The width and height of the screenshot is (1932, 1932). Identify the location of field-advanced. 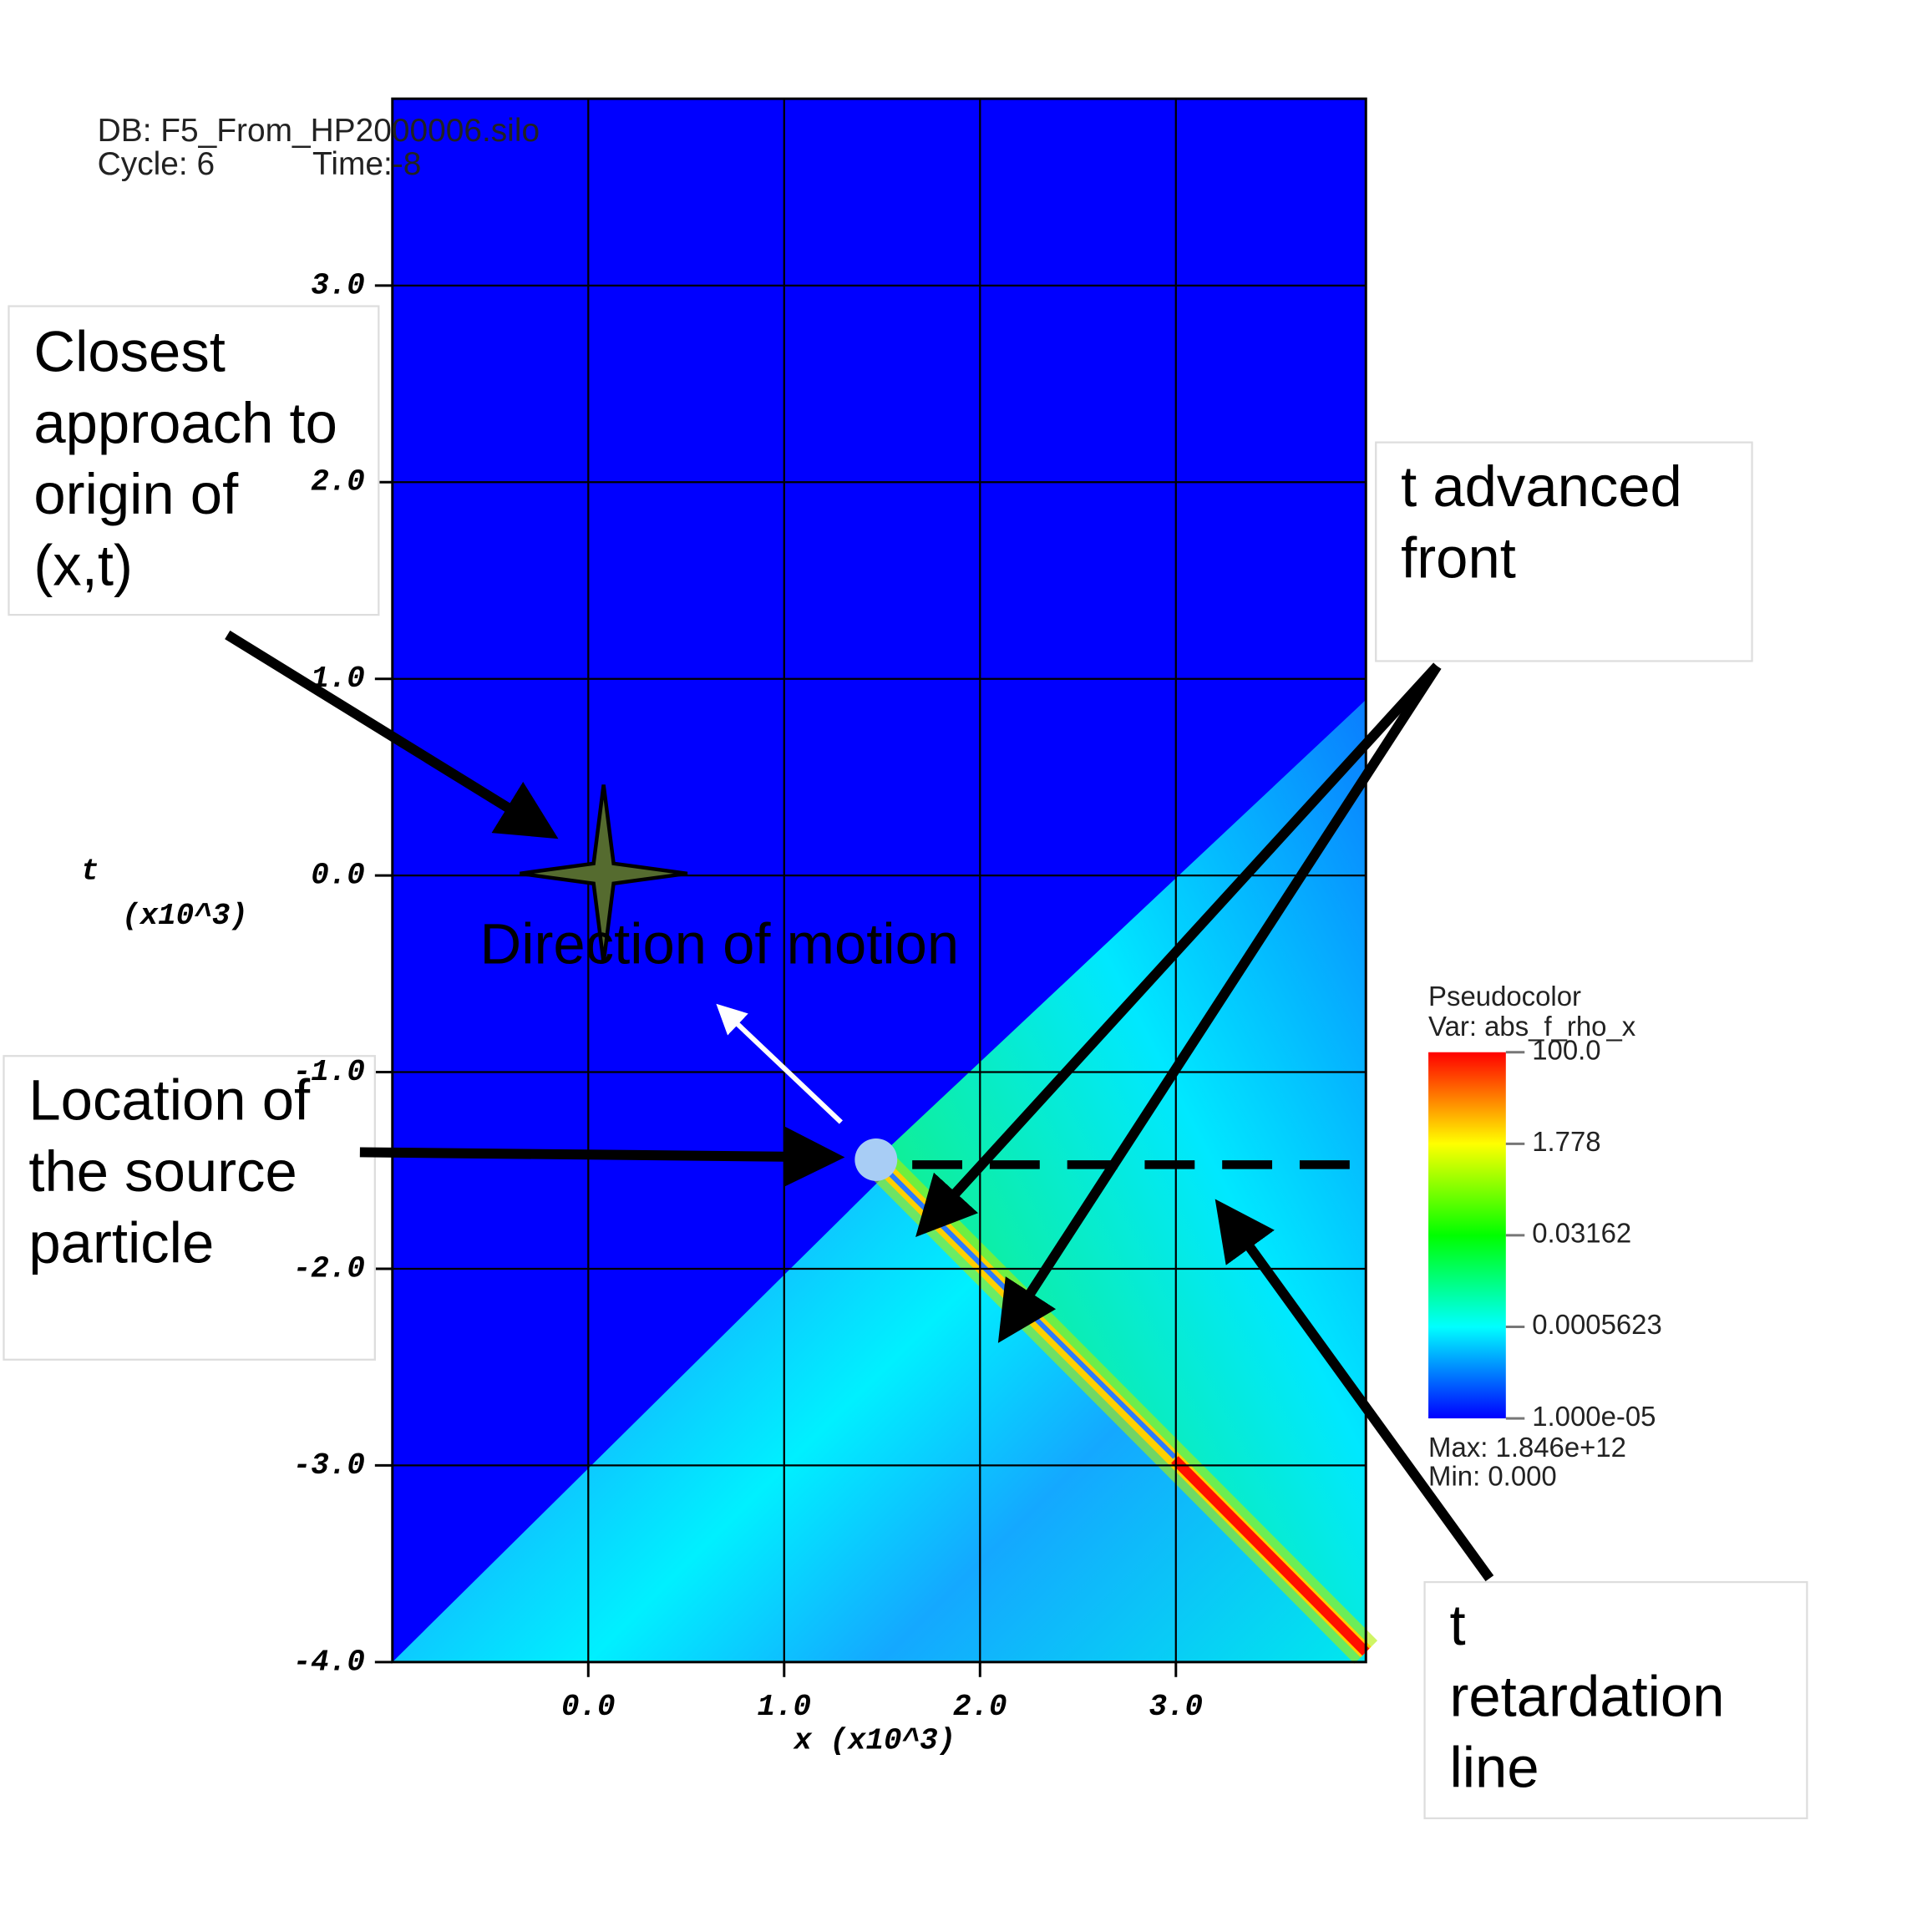
(1121, 1175).